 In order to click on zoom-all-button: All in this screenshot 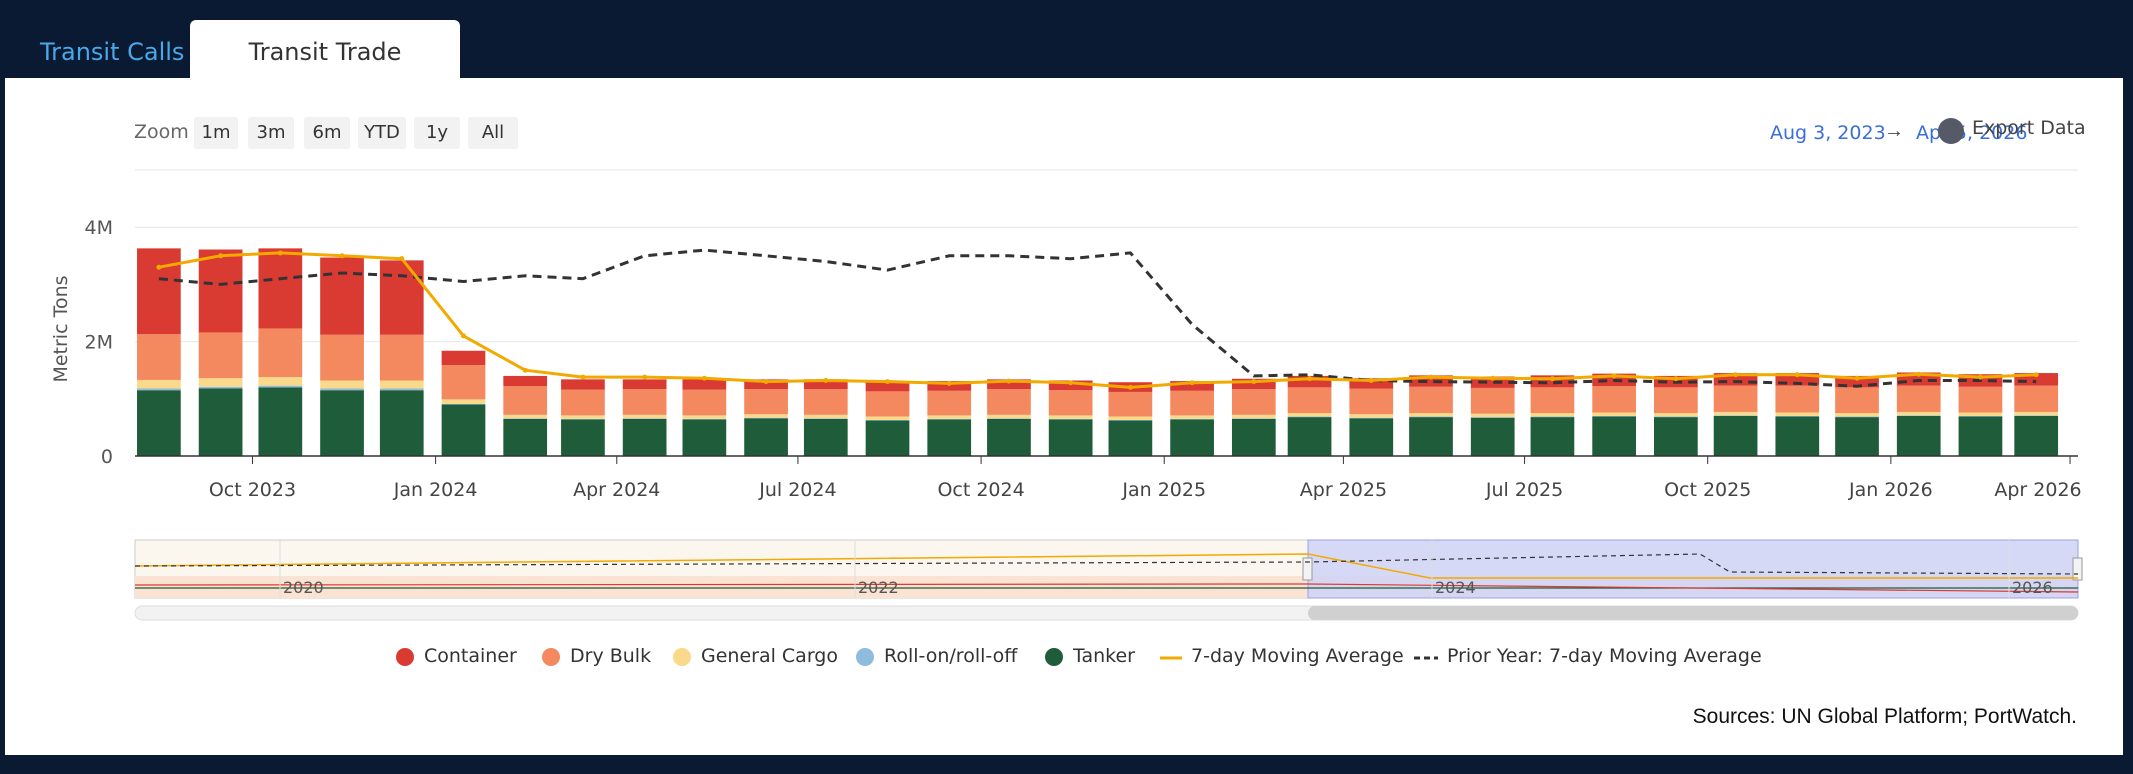, I will do `click(493, 133)`.